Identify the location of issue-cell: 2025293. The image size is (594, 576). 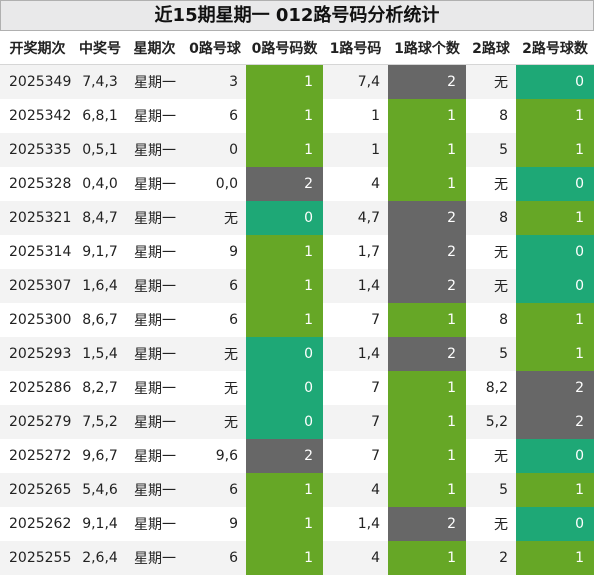
(37, 354).